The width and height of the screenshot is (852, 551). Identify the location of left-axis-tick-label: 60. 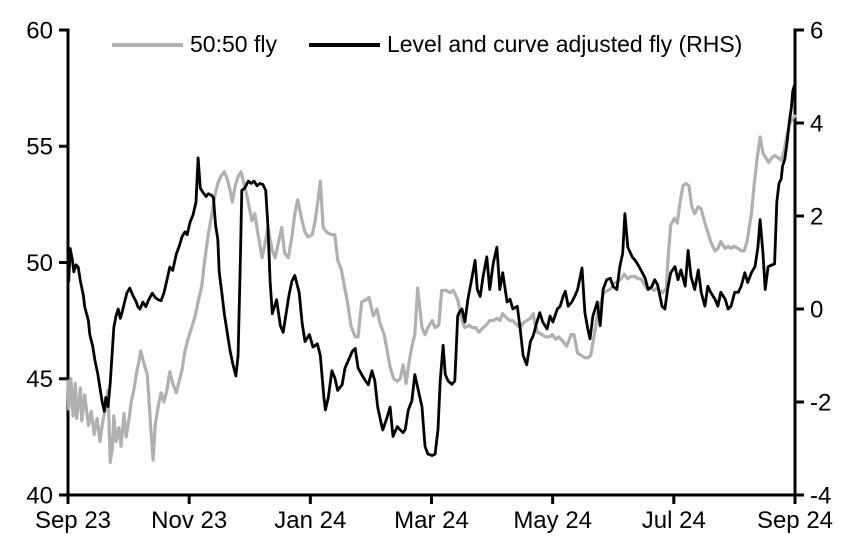
(39, 30).